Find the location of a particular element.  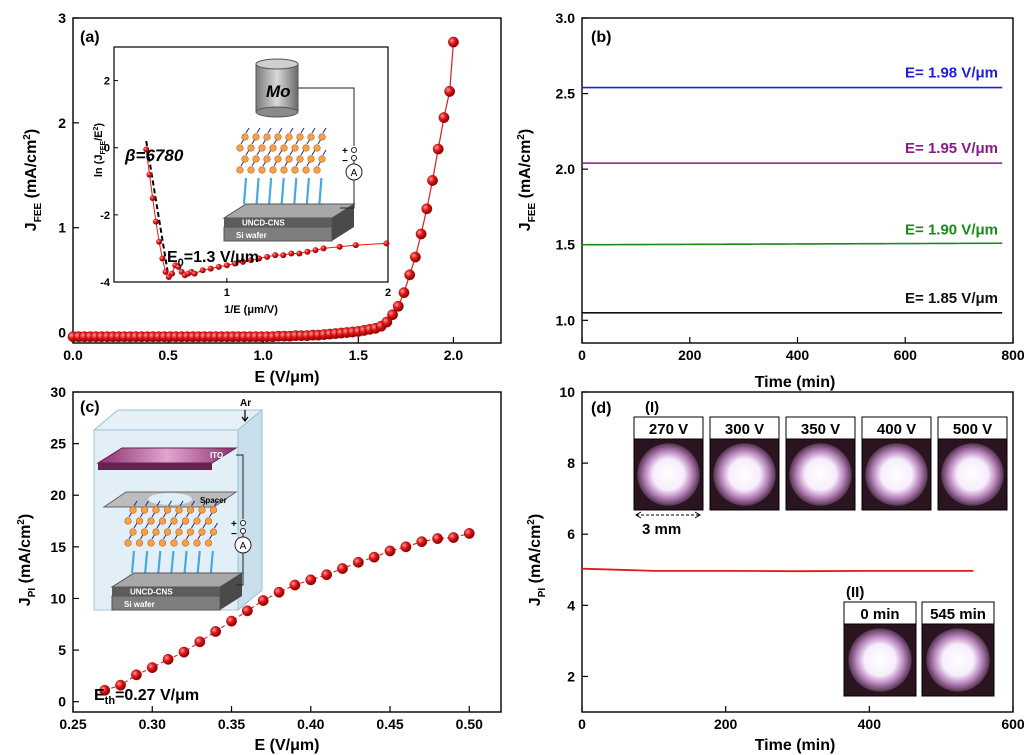

cns-layer is located at coordinates (166, 591).